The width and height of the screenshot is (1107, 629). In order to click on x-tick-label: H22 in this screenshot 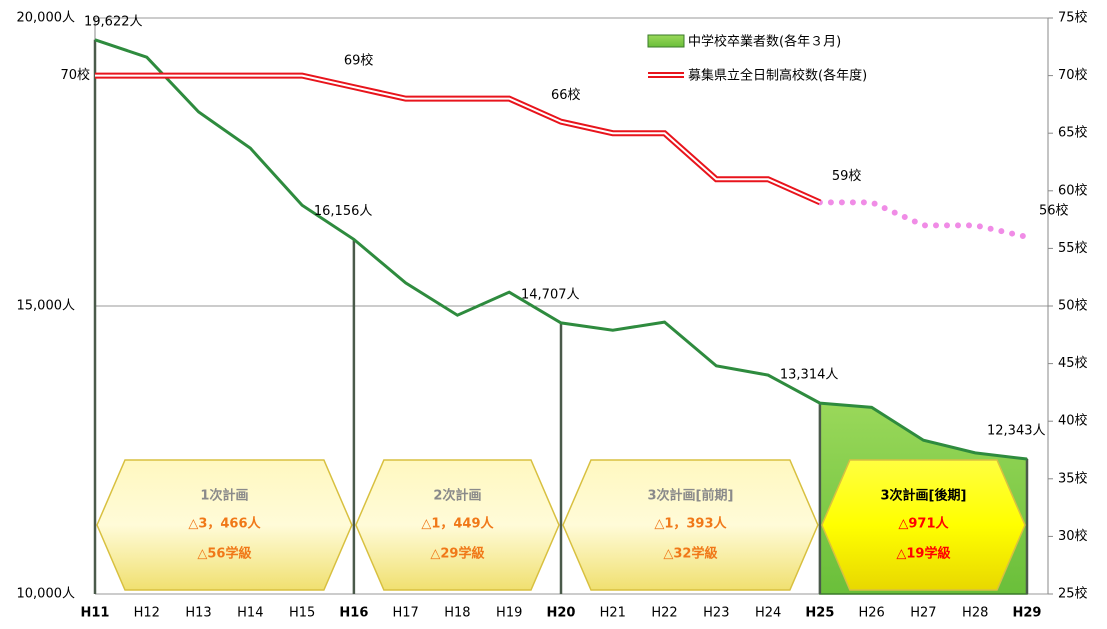, I will do `click(664, 613)`.